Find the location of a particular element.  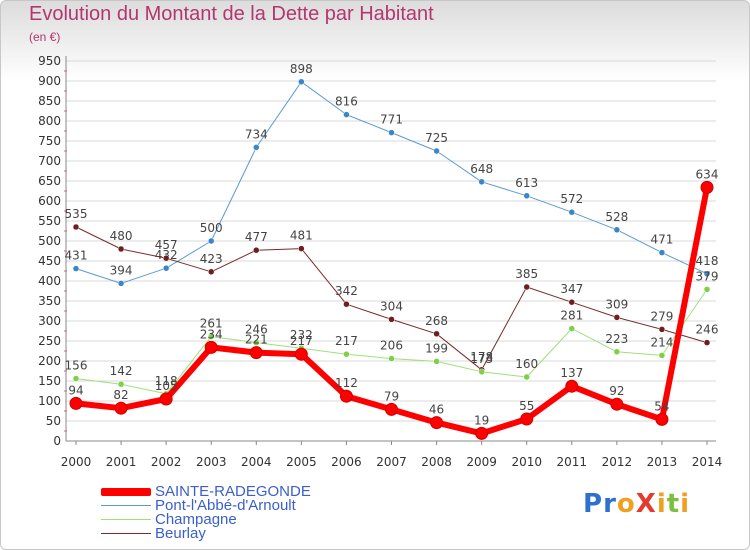

y-tick-label: 800 is located at coordinates (49, 121).